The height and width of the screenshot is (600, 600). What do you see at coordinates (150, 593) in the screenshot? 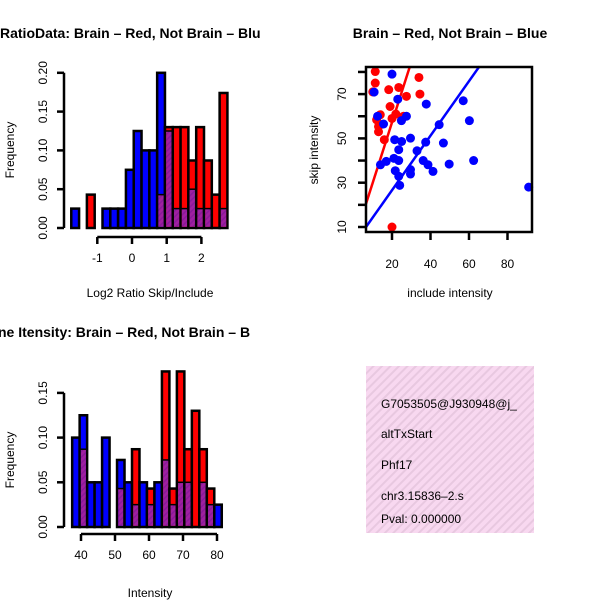
I see `x-axis-label: Intensity` at bounding box center [150, 593].